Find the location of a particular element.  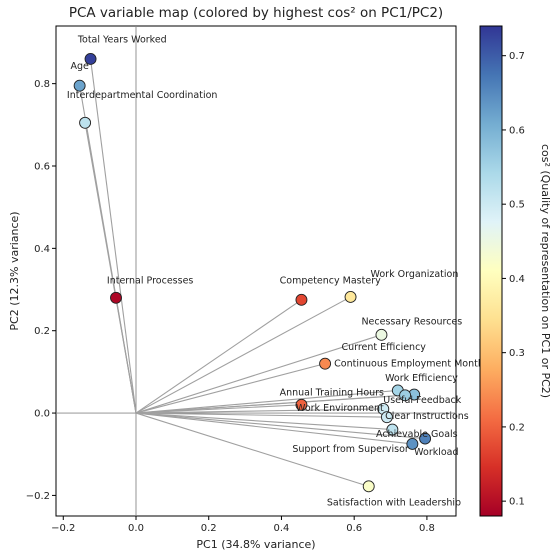

x-tick-label: 0.0 is located at coordinates (136, 528).